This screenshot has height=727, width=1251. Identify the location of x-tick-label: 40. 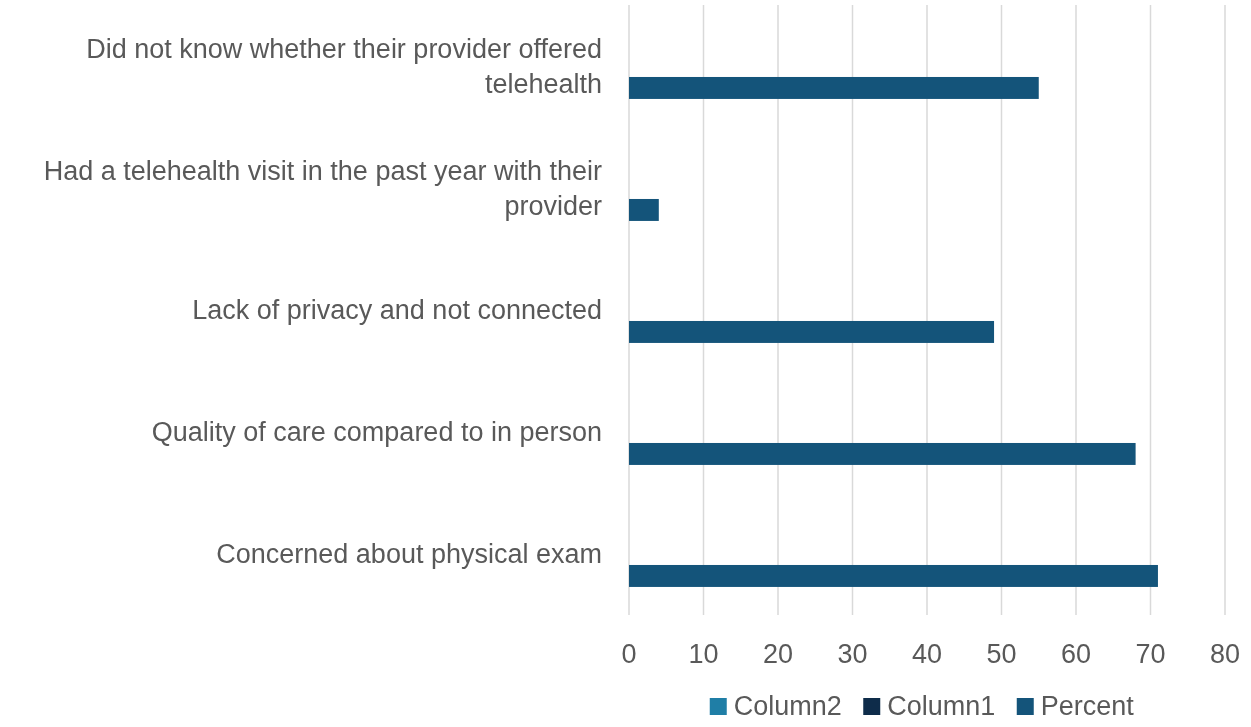
(927, 654).